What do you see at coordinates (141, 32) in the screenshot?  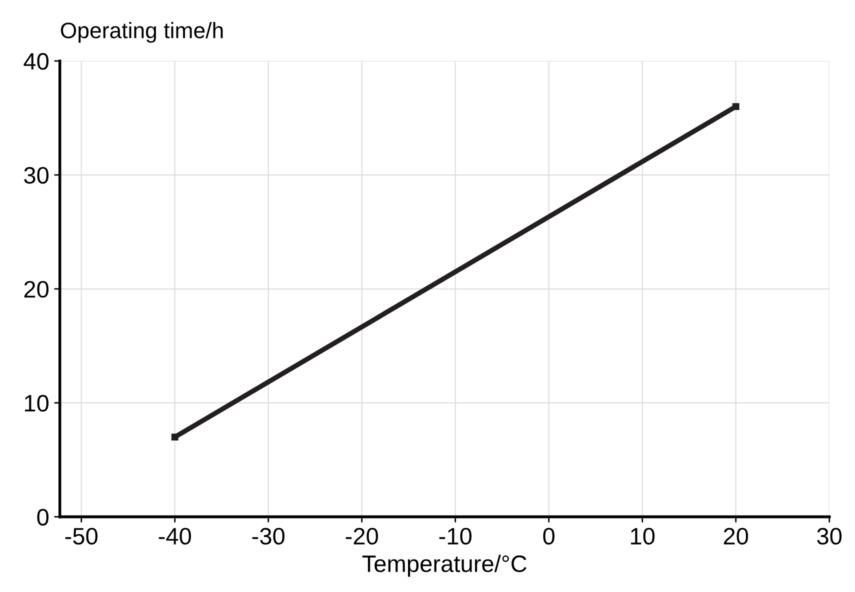 I see `y-axis-title: Operating time/h` at bounding box center [141, 32].